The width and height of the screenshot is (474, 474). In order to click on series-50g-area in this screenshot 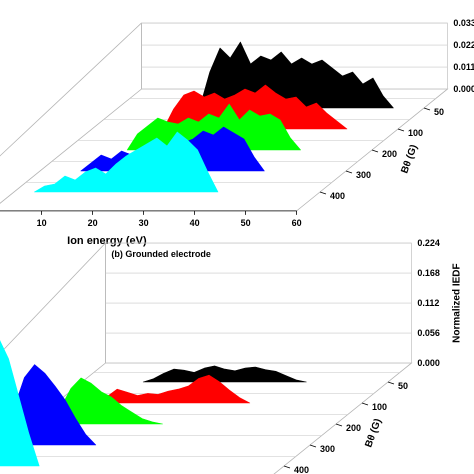, I will do `click(224, 374)`.